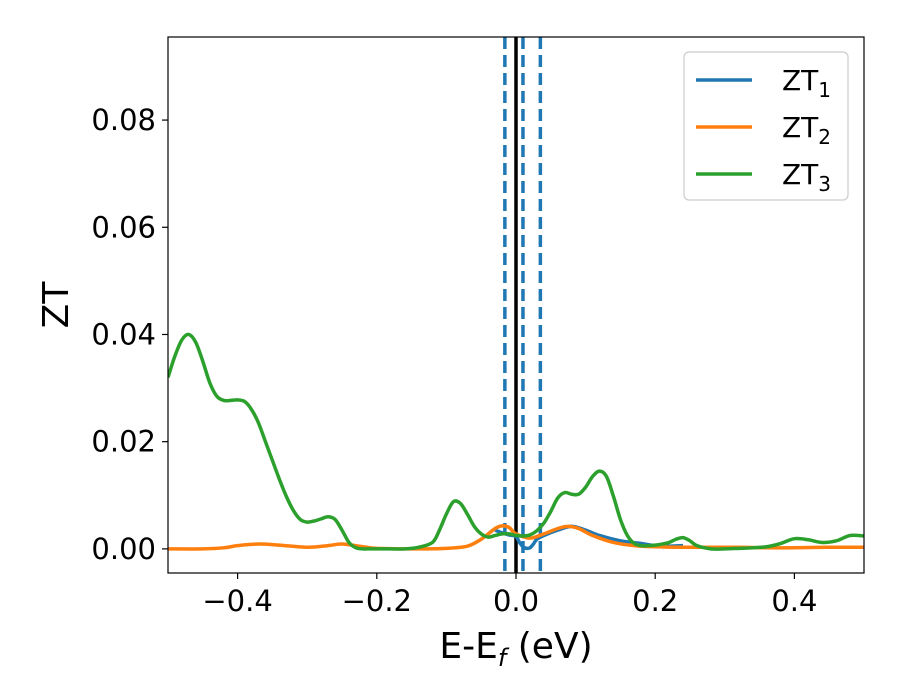  I want to click on legend-box, so click(766, 126).